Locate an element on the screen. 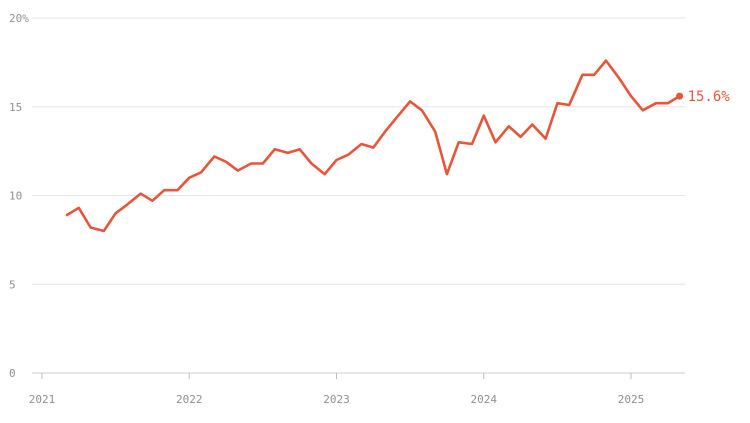 Image resolution: width=750 pixels, height=423 pixels. x-axis is located at coordinates (358, 375).